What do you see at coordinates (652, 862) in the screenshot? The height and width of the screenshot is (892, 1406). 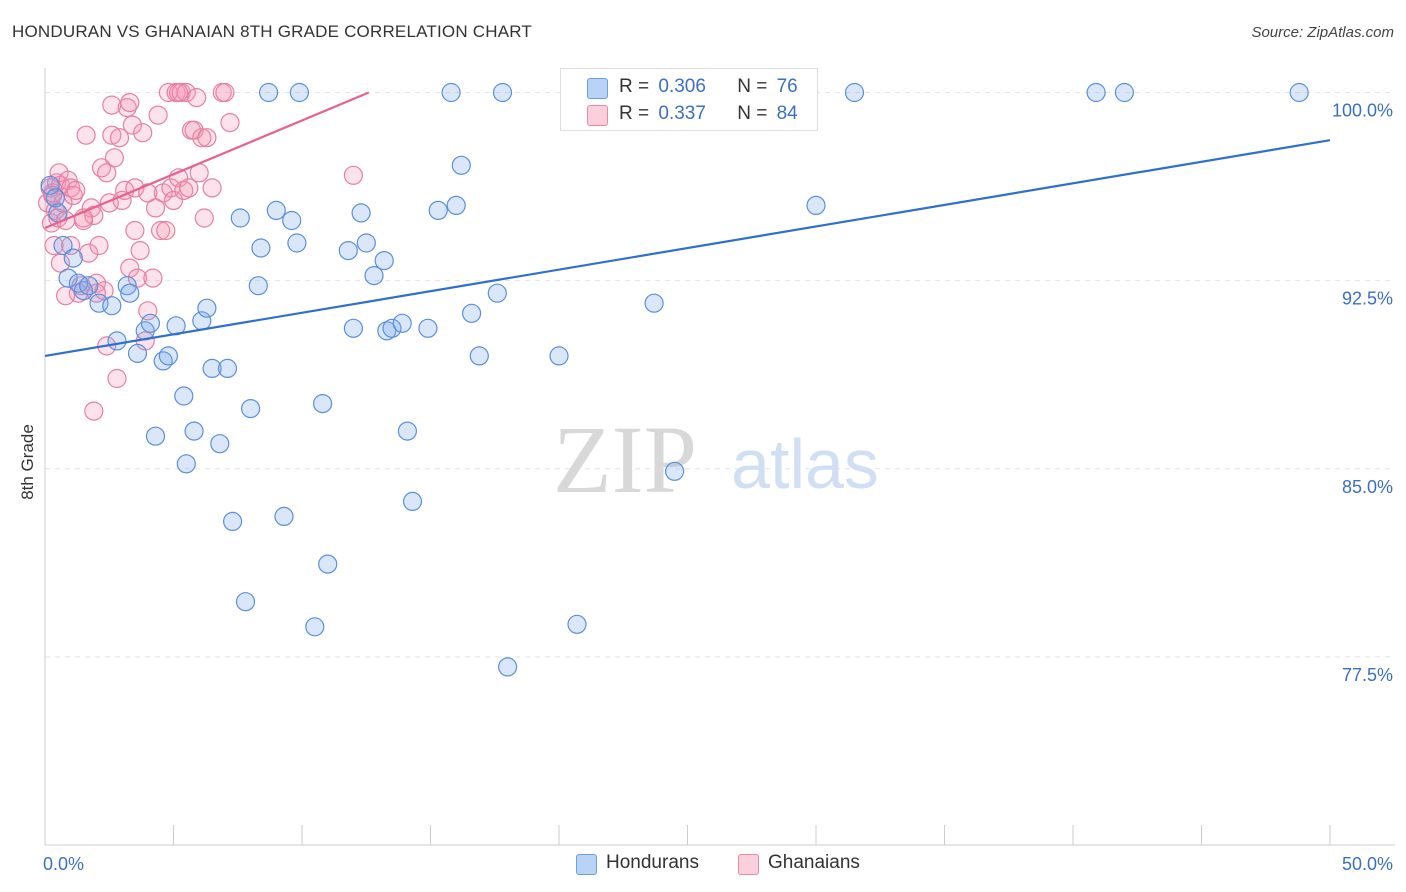 I see `bottom-legend-label-hondurans: Hondurans` at bounding box center [652, 862].